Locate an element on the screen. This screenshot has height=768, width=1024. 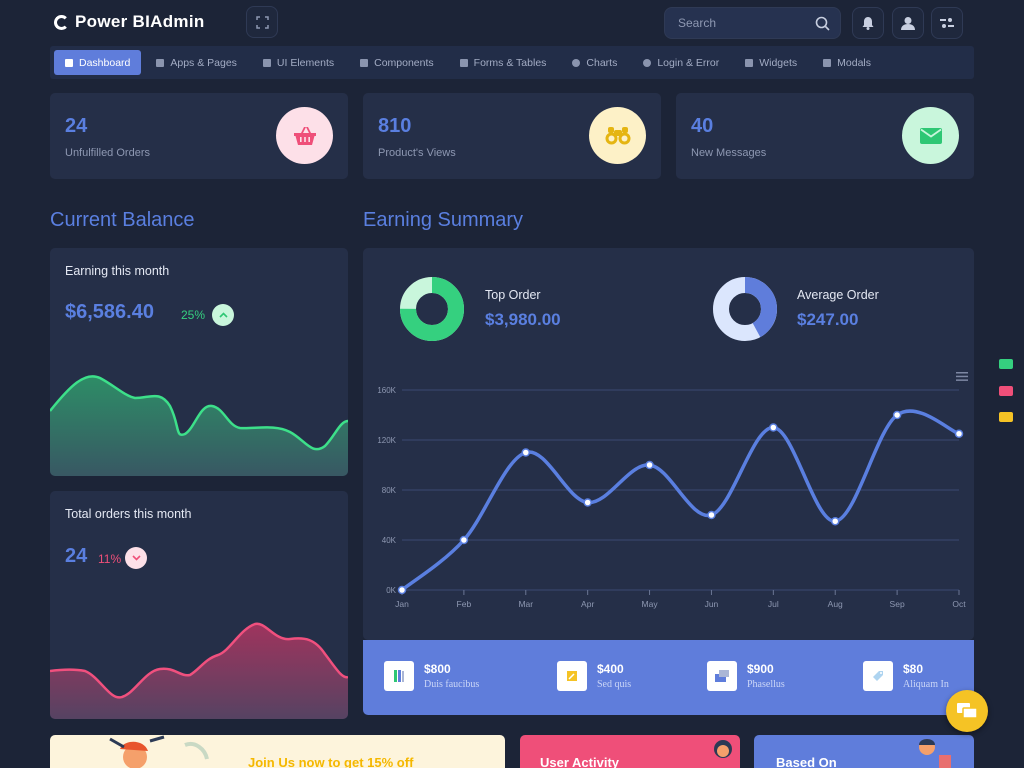
chevron-down-icon is located at coordinates (136, 558).